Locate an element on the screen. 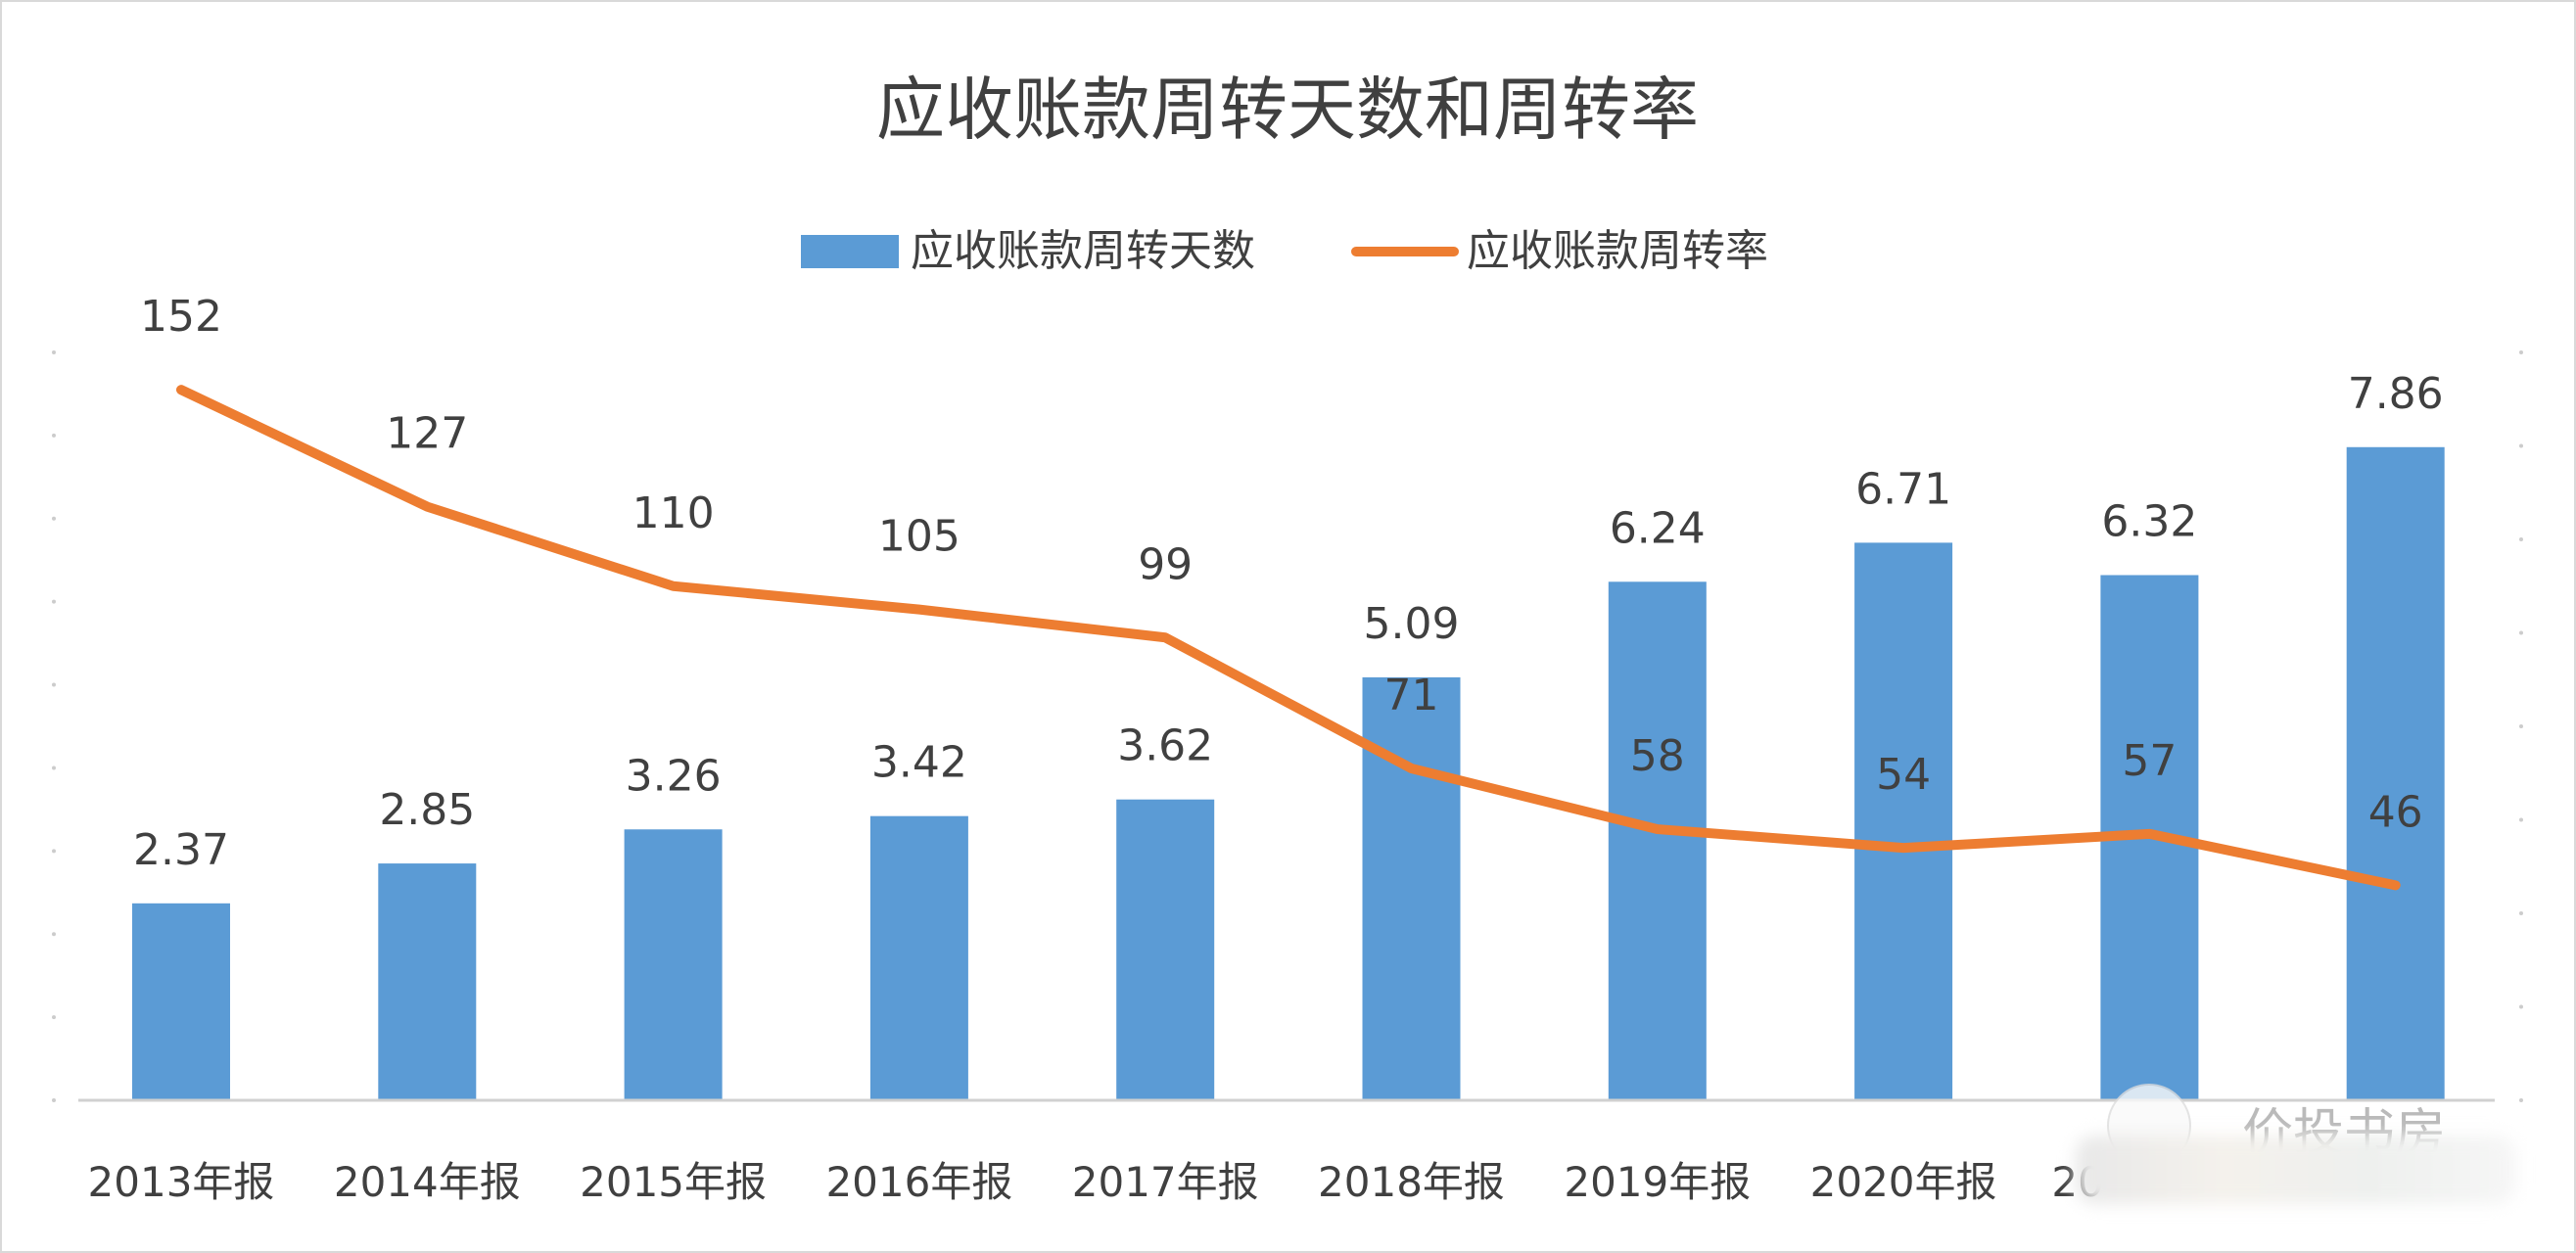 The height and width of the screenshot is (1253, 2576). bar-data-label: 2.37 is located at coordinates (181, 850).